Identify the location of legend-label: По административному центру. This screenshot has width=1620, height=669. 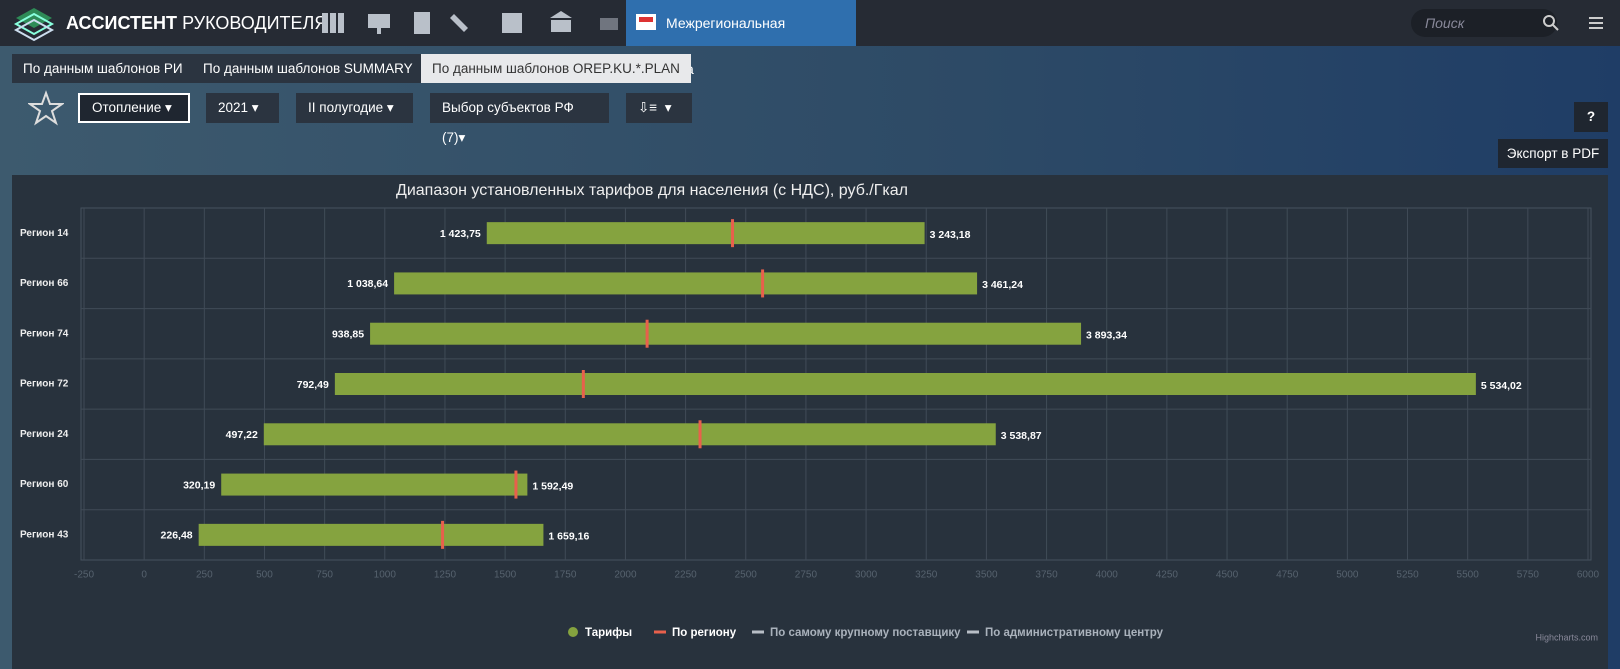
(1074, 633).